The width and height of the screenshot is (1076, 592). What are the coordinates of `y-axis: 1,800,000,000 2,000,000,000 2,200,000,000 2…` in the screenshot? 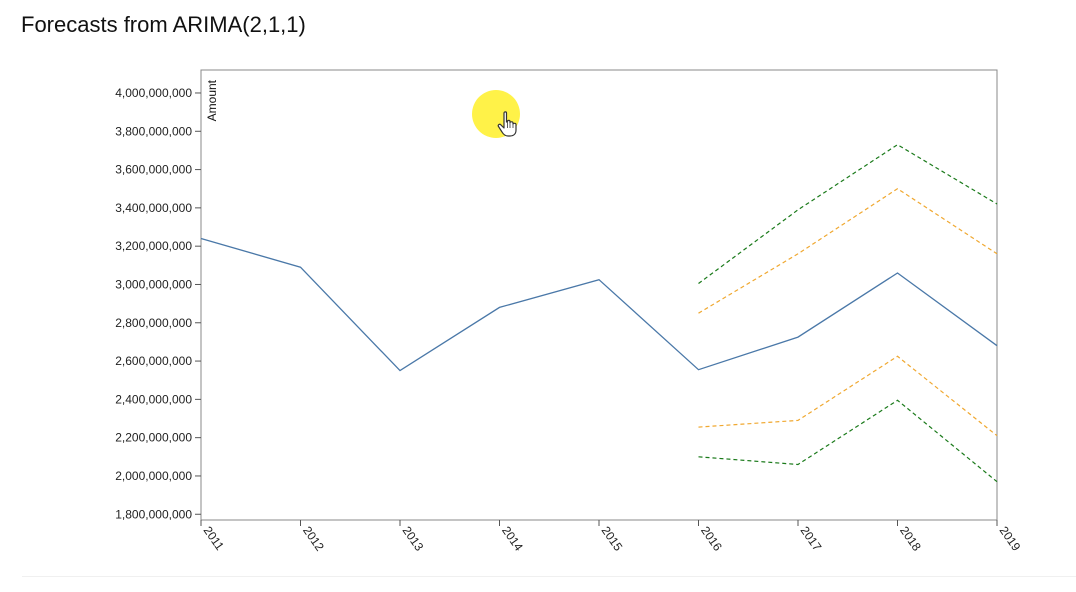 It's located at (158, 303).